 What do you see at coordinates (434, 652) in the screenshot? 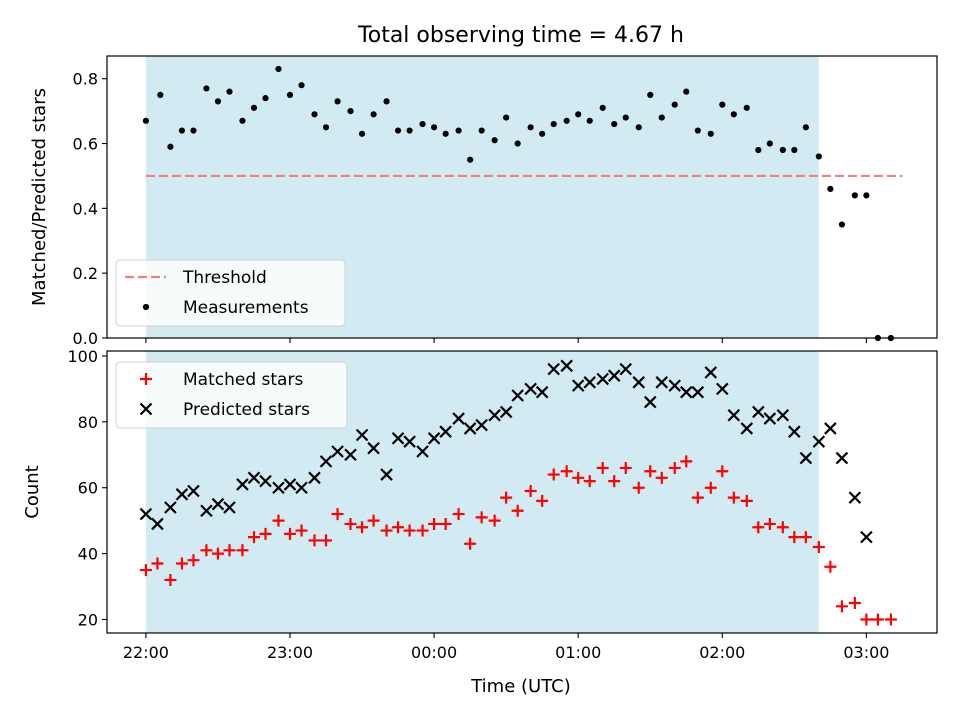
I see `x-tick-label: 00:00` at bounding box center [434, 652].